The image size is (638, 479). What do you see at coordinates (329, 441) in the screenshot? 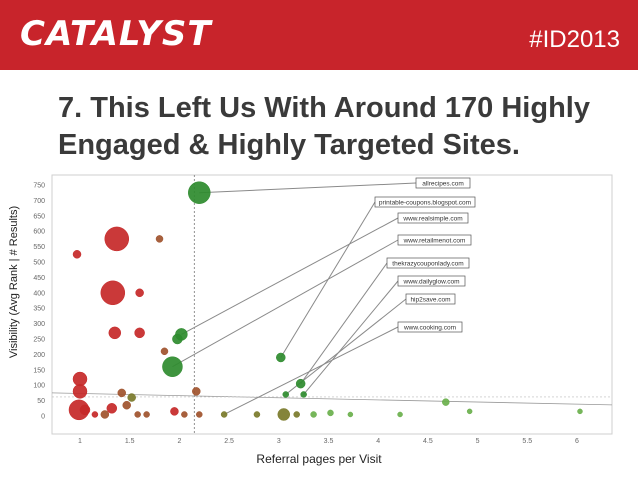
I see `x-tick-label: 3.5` at bounding box center [329, 441].